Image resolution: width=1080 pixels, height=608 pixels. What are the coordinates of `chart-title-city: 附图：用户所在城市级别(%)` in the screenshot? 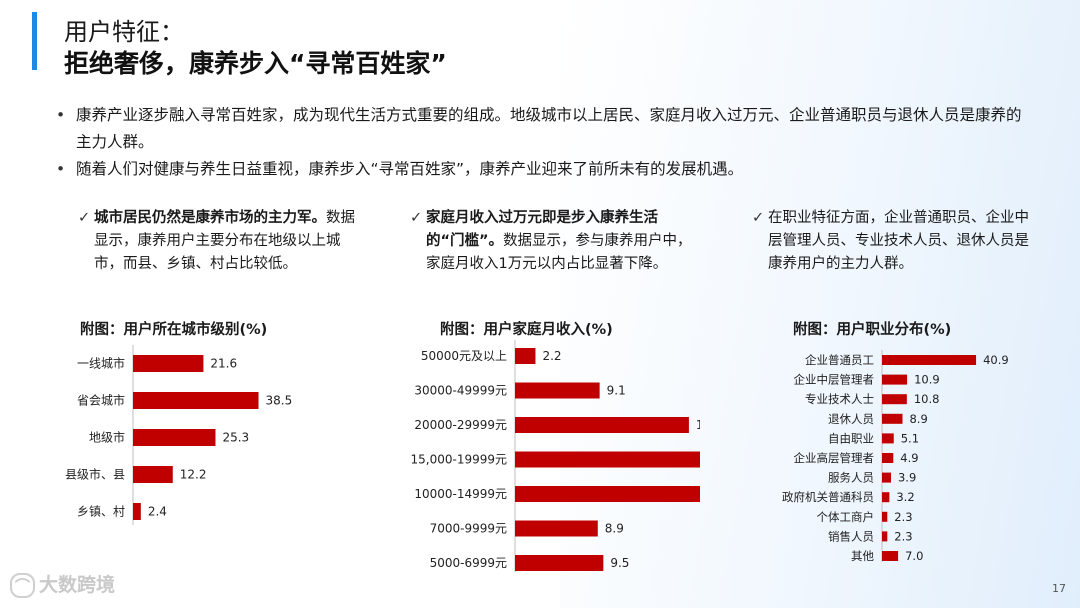 It's located at (174, 330).